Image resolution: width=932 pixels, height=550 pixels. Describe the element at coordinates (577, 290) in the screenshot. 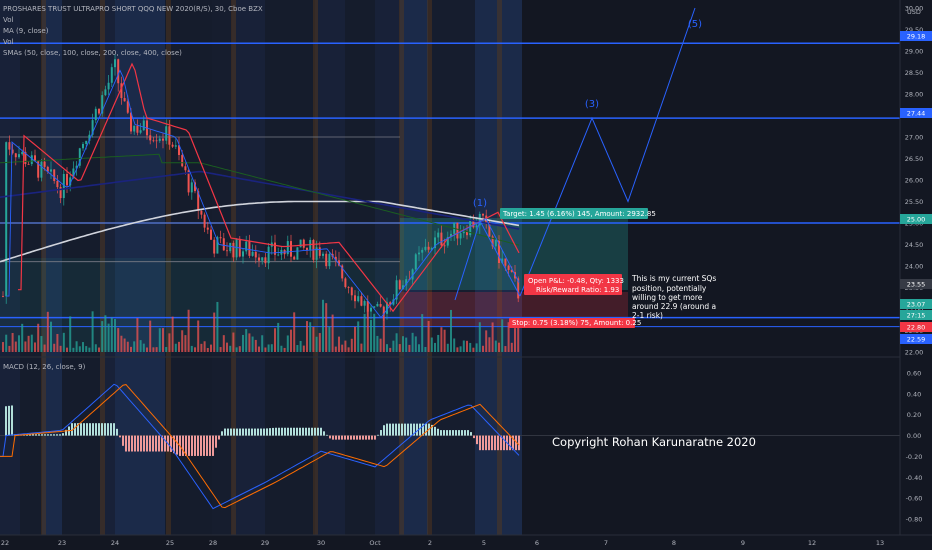

I see `risk-reward-label: Risk/Reward Ratio: 1.93` at that location.